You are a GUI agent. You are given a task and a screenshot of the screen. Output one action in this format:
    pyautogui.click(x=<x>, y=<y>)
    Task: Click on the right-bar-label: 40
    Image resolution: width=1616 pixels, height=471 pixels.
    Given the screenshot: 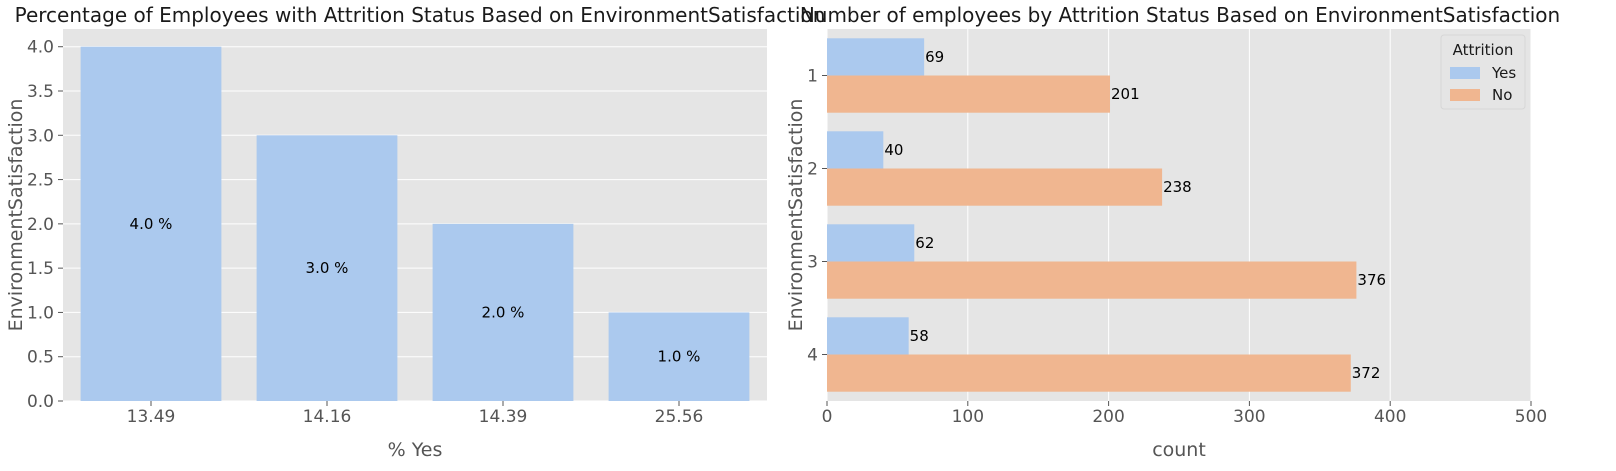 What is the action you would take?
    pyautogui.click(x=893, y=150)
    